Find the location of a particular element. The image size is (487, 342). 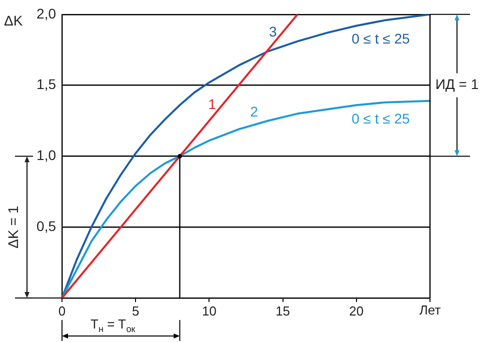

x-axis-title: Лет is located at coordinates (430, 310).